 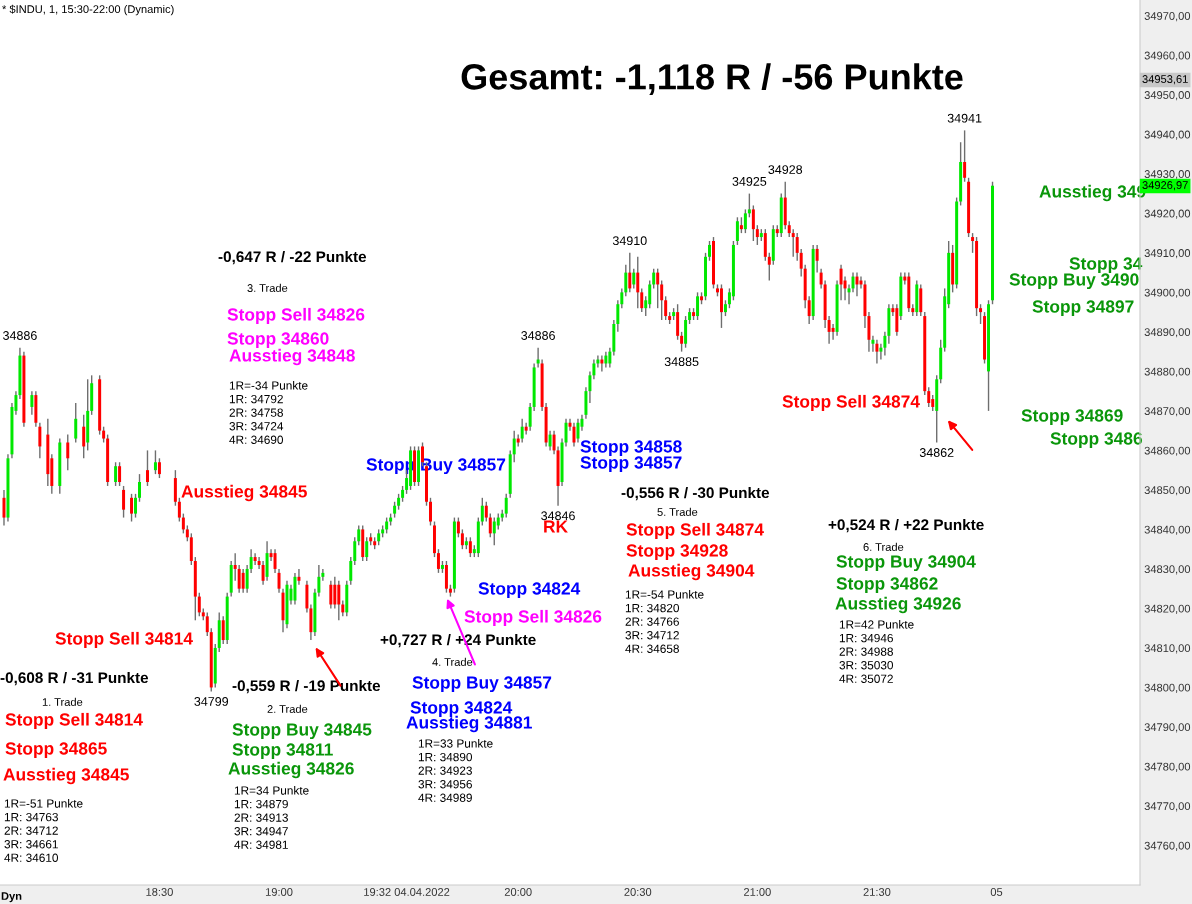 I want to click on annotation: 3. Trade, so click(x=267, y=287).